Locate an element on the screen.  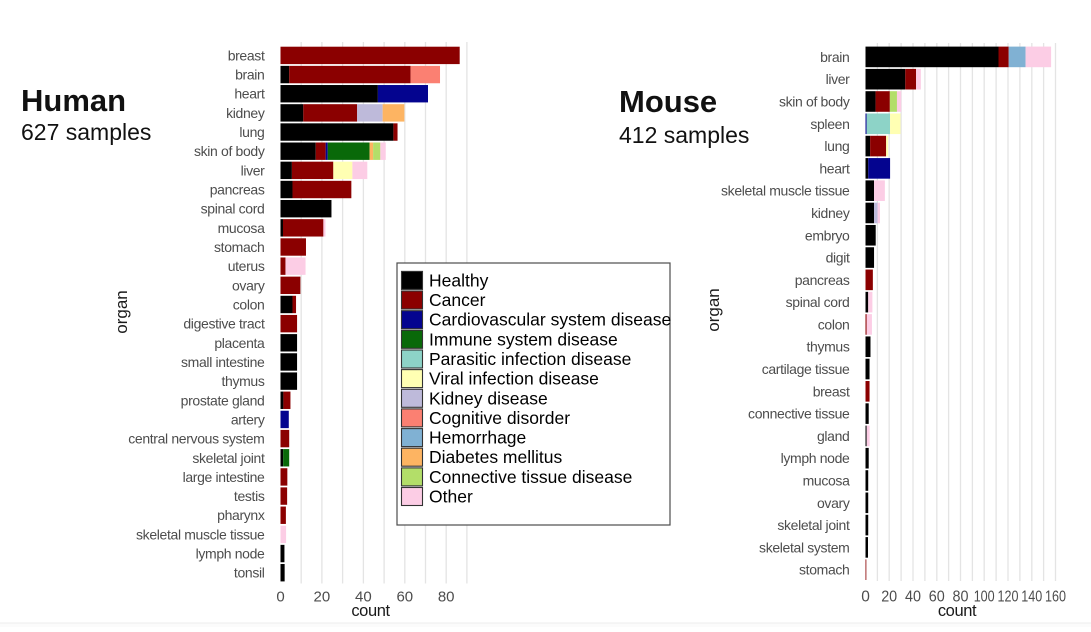
svg-text: testis is located at coordinates (249, 496).